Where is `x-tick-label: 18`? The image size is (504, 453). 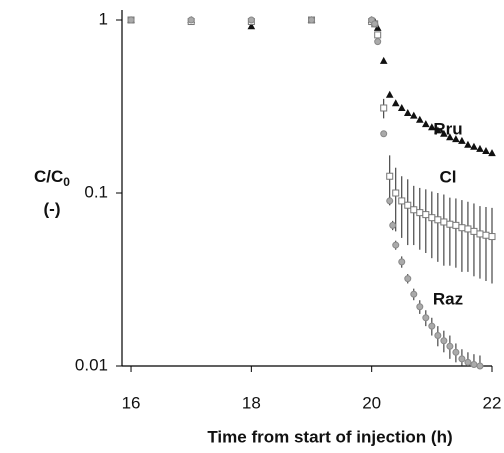 x-tick-label: 18 is located at coordinates (251, 402).